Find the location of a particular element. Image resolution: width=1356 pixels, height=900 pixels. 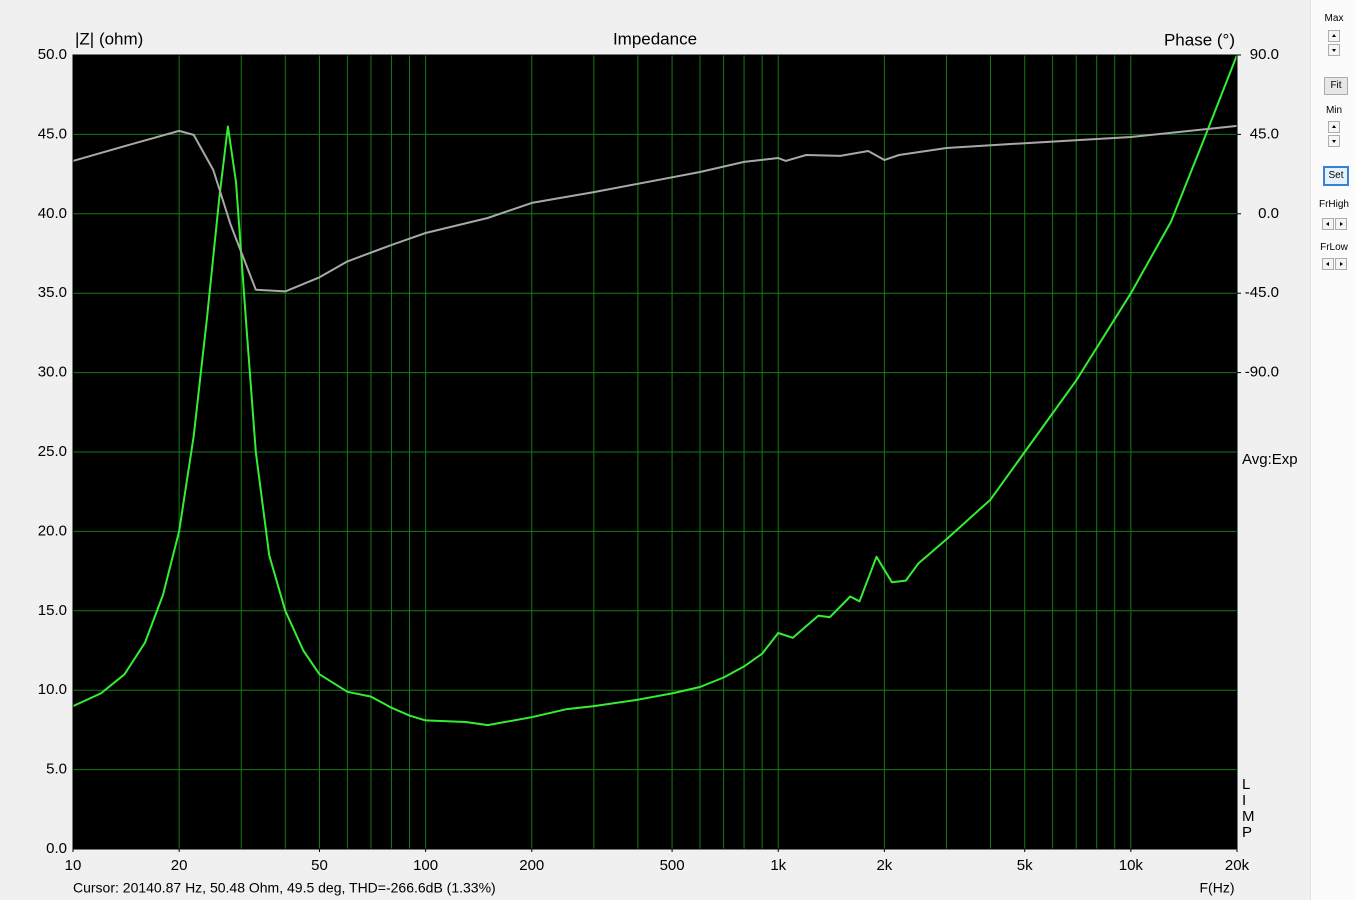

x-tick-label: 5k is located at coordinates (1025, 865).